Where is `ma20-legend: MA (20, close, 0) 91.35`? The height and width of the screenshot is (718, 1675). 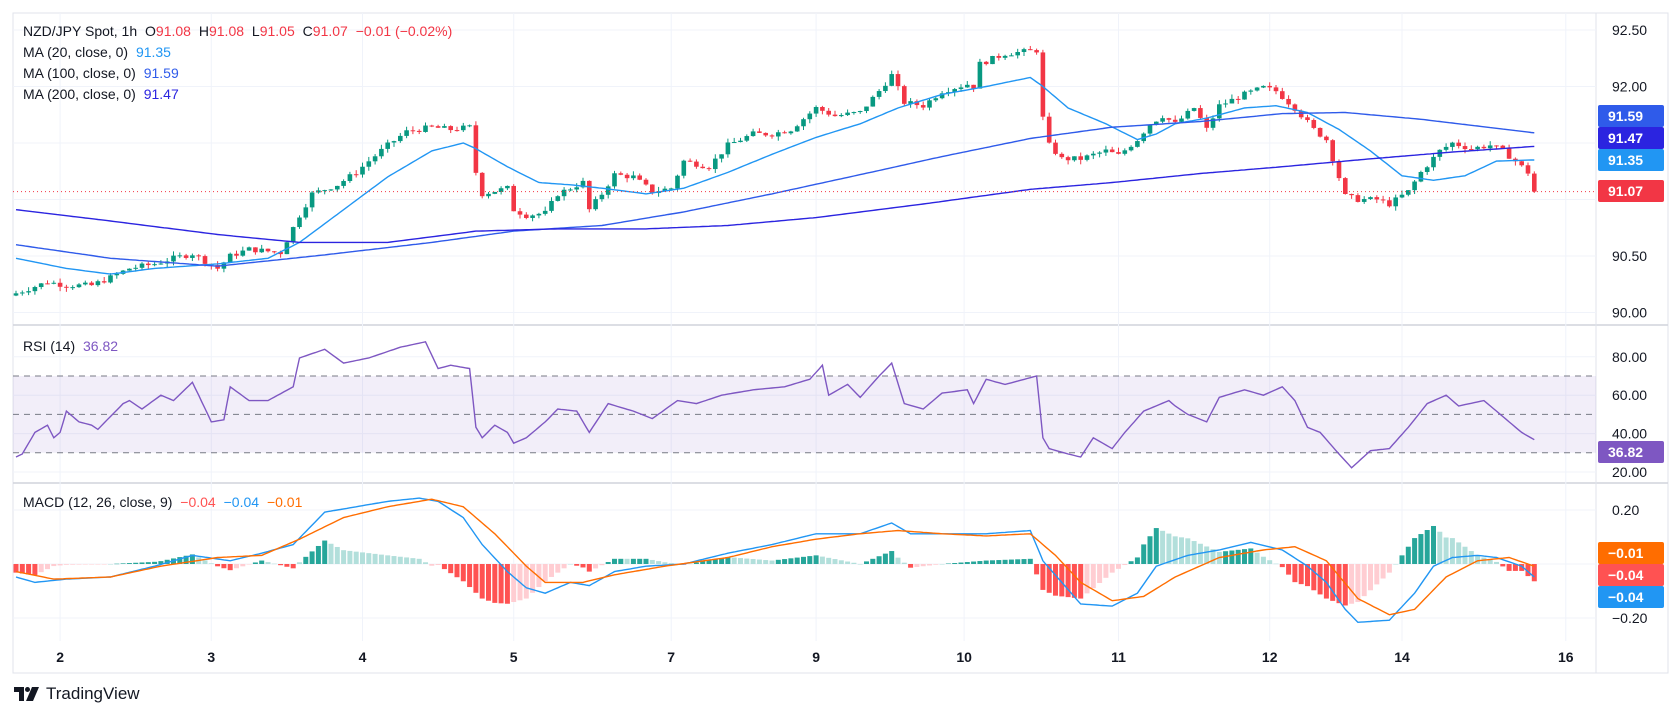 ma20-legend: MA (20, close, 0) 91.35 is located at coordinates (99, 52).